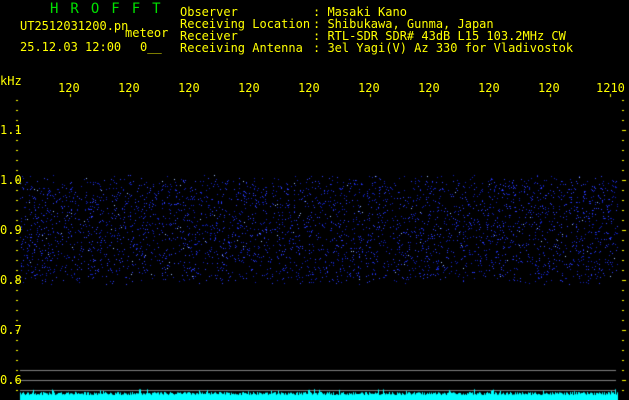  What do you see at coordinates (209, 36) in the screenshot?
I see `receiver-label: Receiver` at bounding box center [209, 36].